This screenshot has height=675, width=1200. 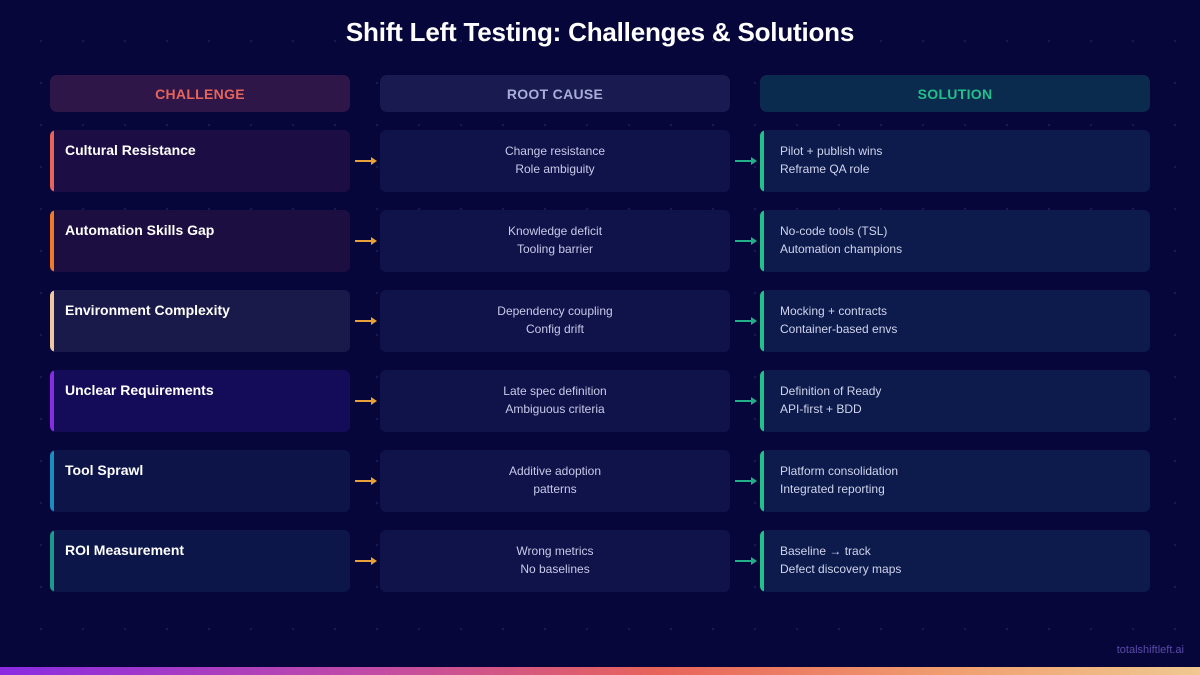 I want to click on root-cause-card: Dependency coupling Config drift, so click(x=555, y=321).